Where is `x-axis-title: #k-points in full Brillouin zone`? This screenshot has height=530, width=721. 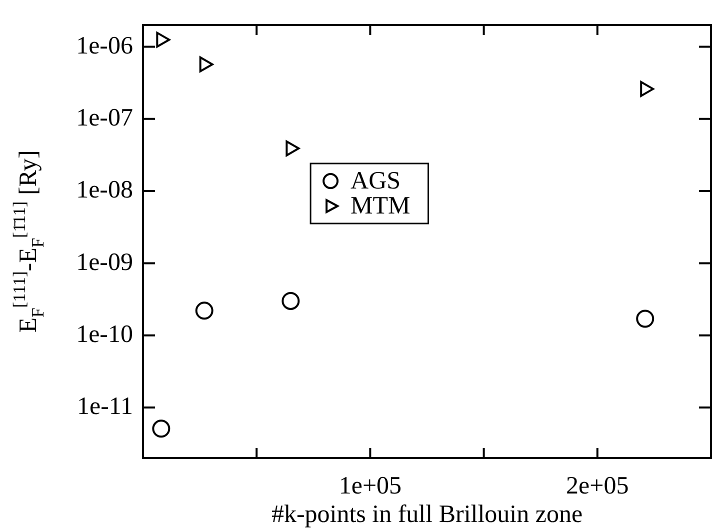 x-axis-title: #k-points in full Brillouin zone is located at coordinates (427, 514).